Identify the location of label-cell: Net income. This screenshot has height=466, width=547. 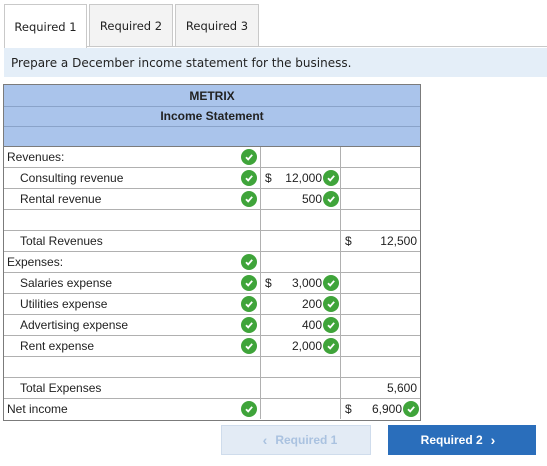
(132, 409).